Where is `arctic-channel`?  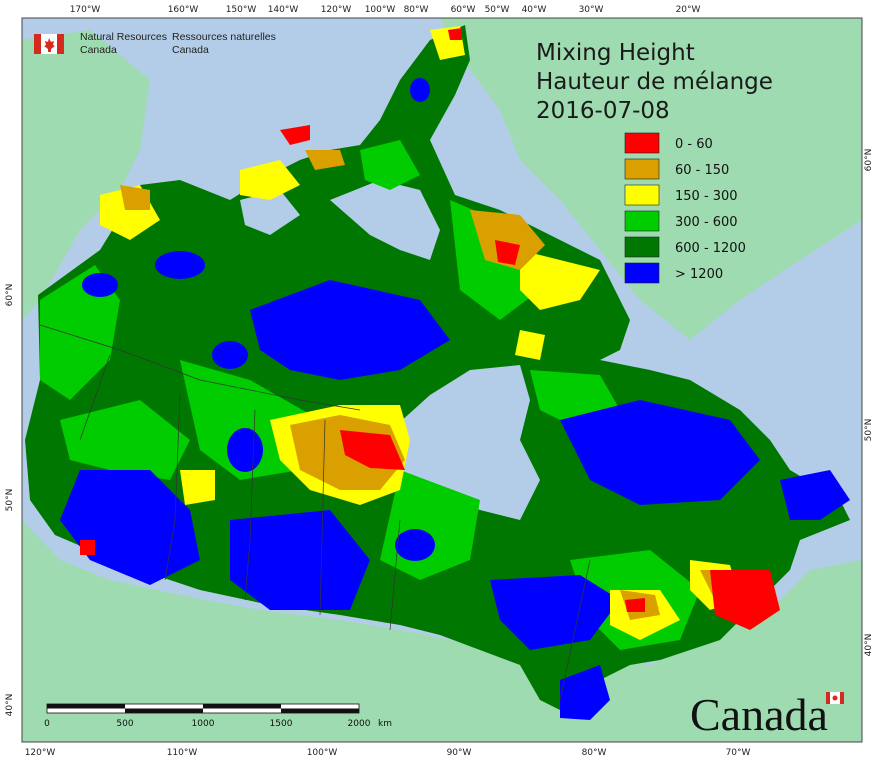
arctic-channel is located at coordinates (385, 220).